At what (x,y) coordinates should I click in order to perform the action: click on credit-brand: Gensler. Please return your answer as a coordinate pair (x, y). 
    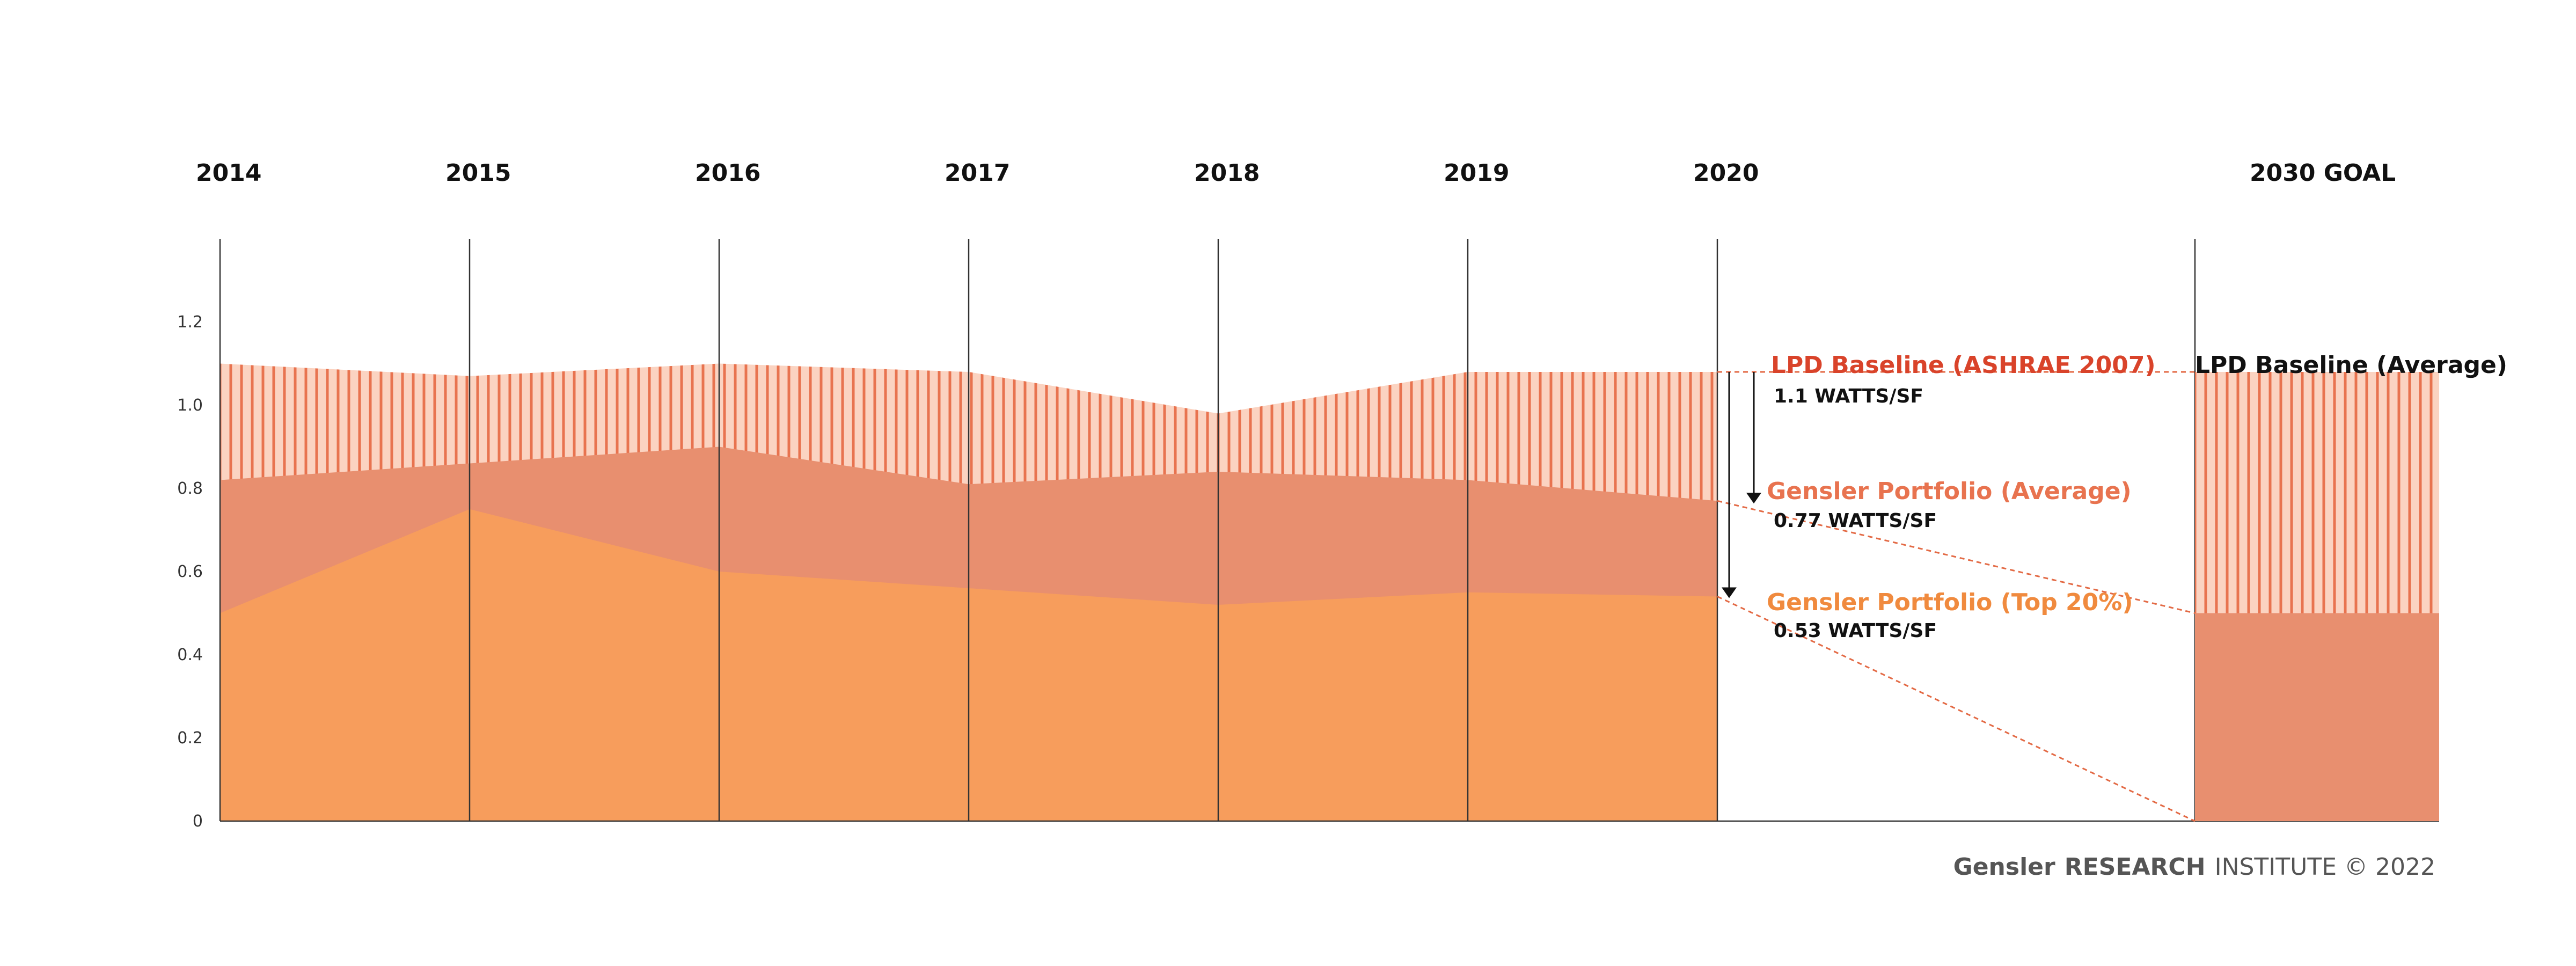
    Looking at the image, I should click on (2004, 867).